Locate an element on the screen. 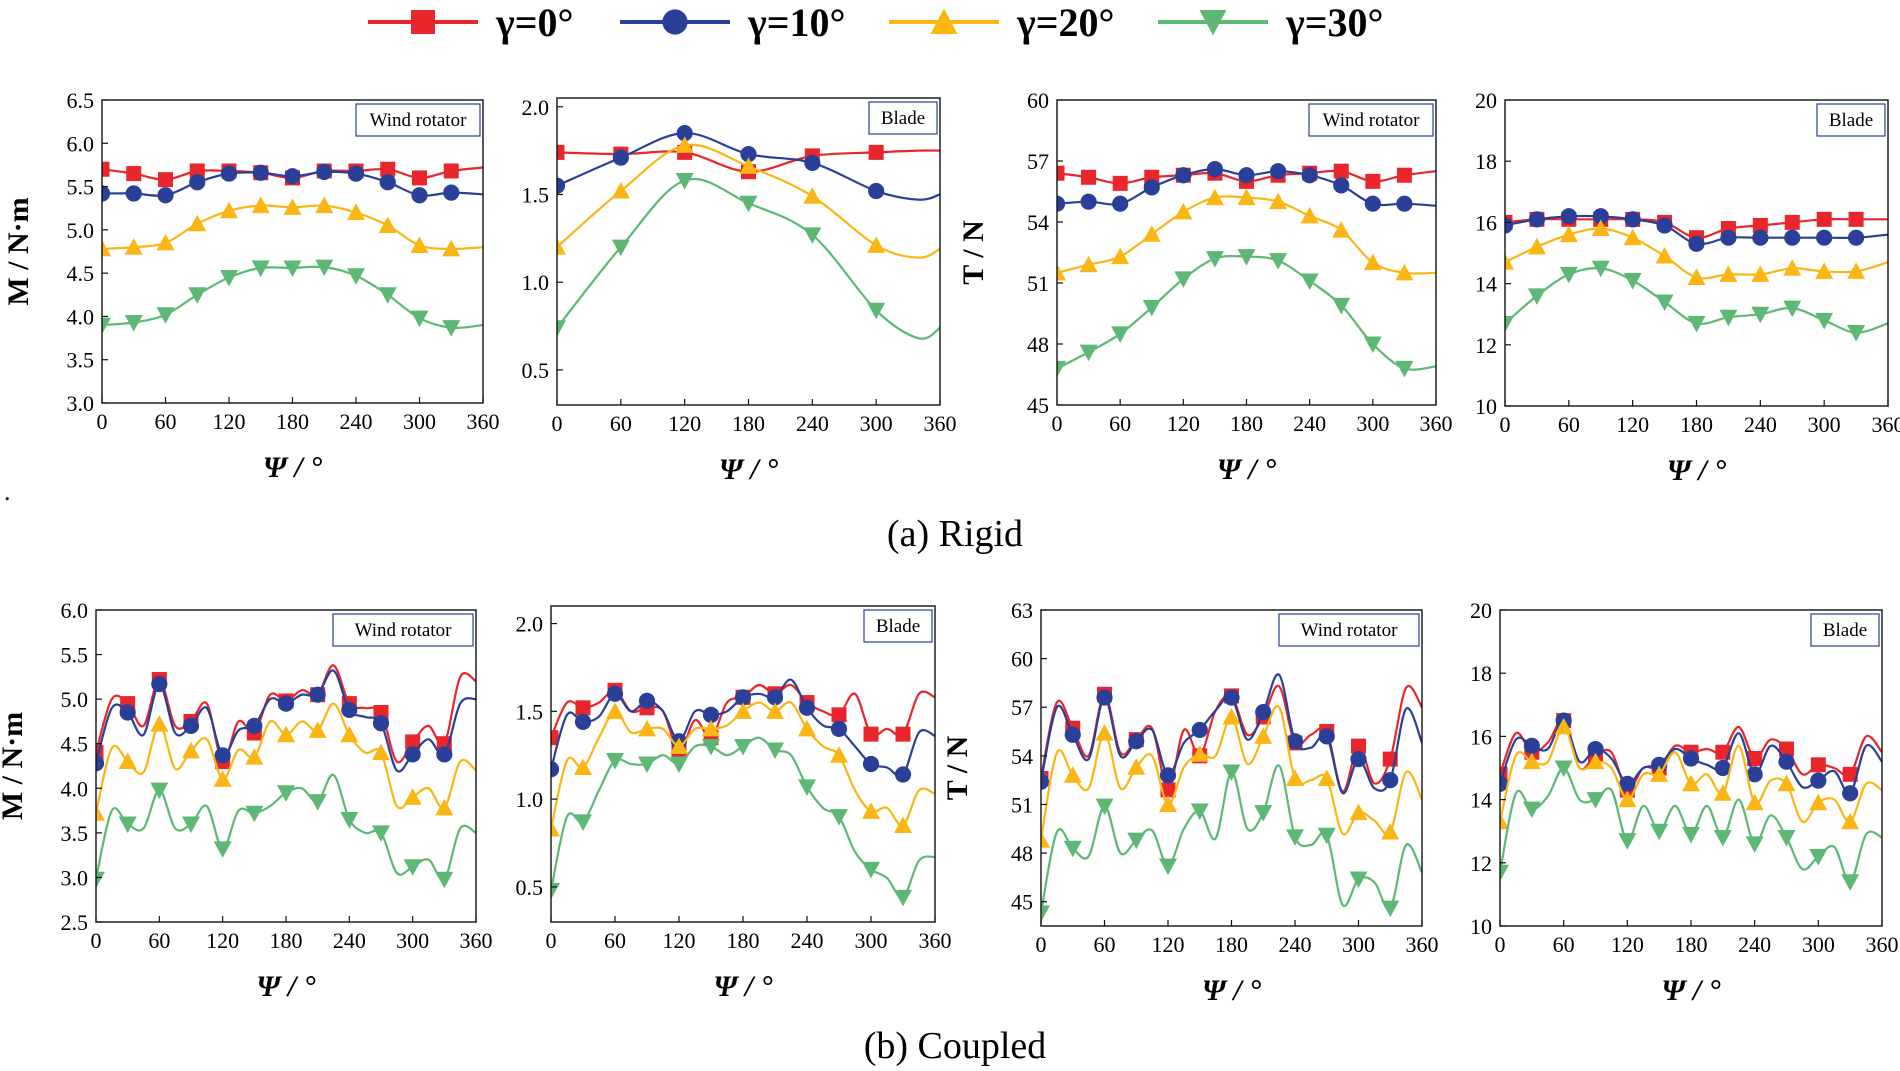  y-tick-label-0: 10 is located at coordinates (1481, 926).